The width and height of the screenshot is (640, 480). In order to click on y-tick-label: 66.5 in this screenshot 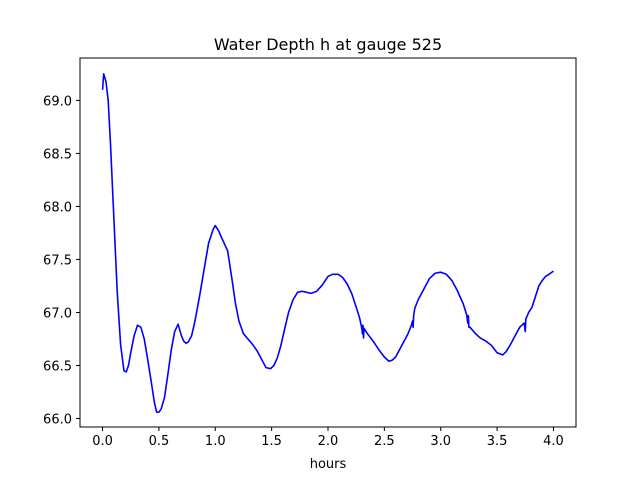, I will do `click(57, 367)`.